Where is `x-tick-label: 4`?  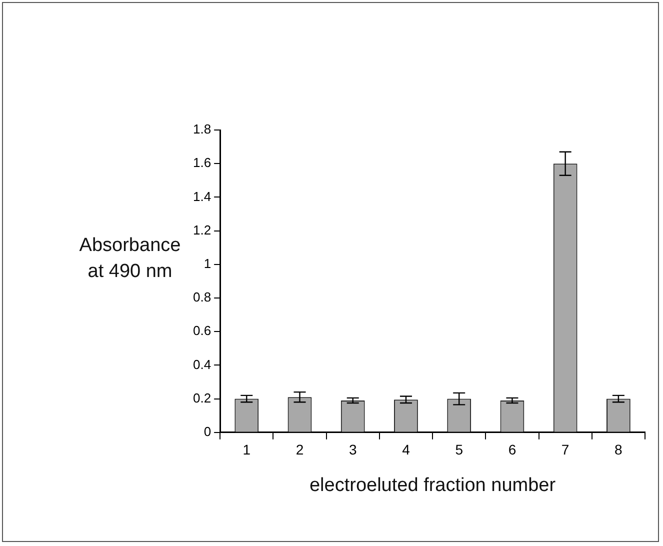 x-tick-label: 4 is located at coordinates (406, 450).